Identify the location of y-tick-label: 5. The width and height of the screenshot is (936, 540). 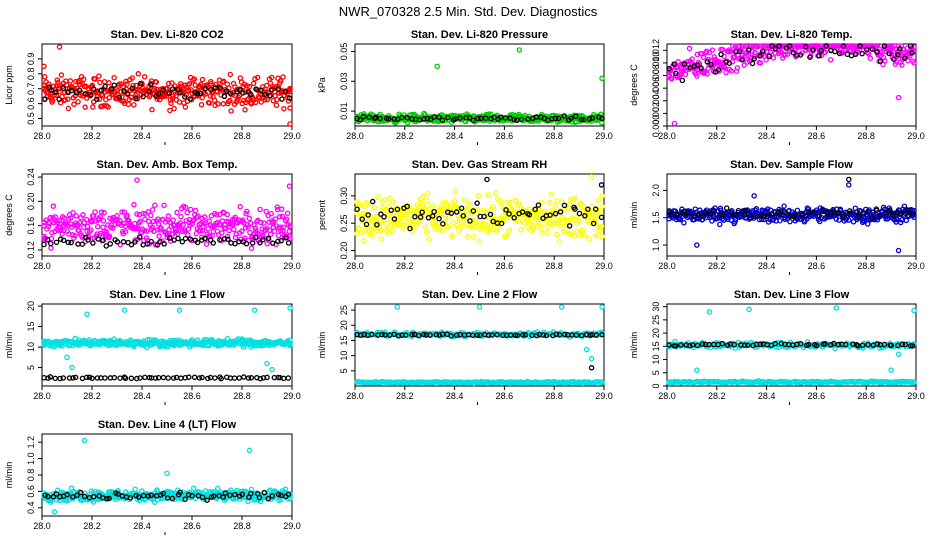
(31, 367).